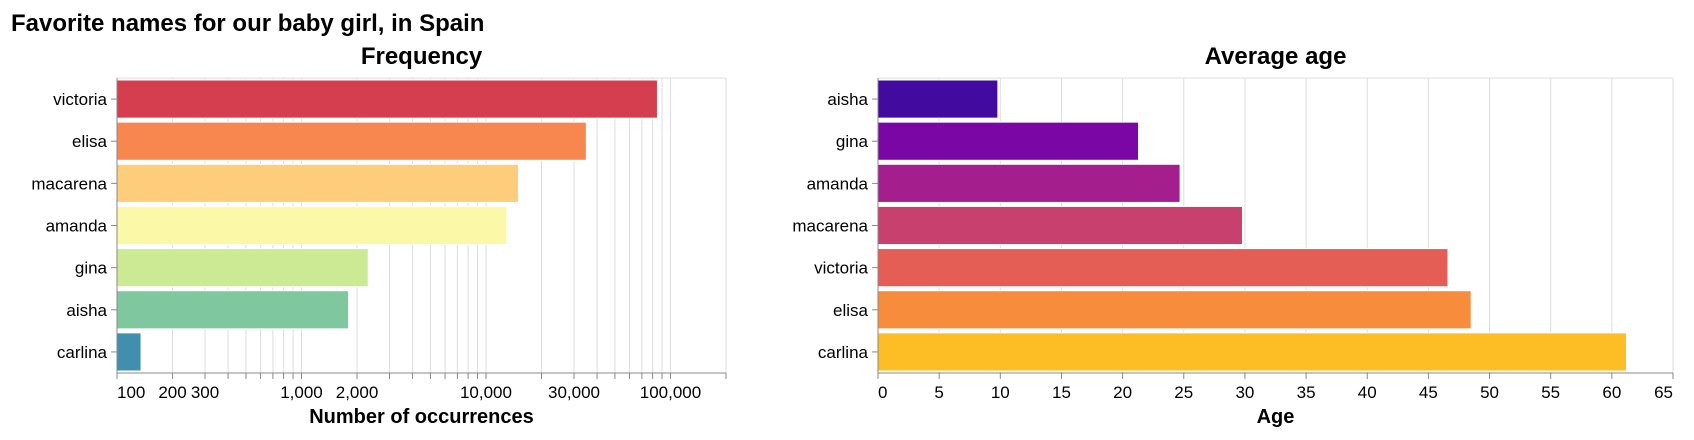  I want to click on frequency-x-tick-label: 2,000, so click(357, 392).